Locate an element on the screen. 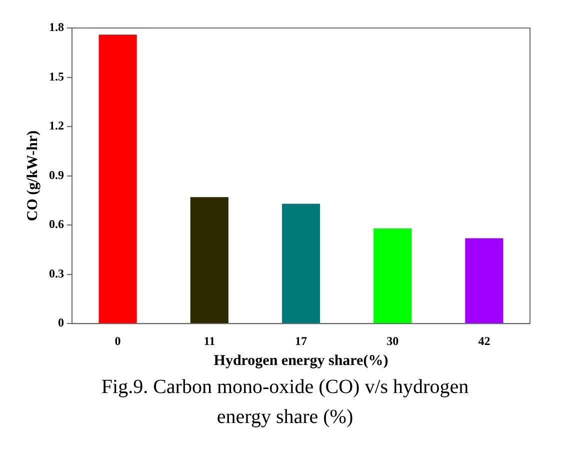  y-tick-label: 0 is located at coordinates (61, 323).